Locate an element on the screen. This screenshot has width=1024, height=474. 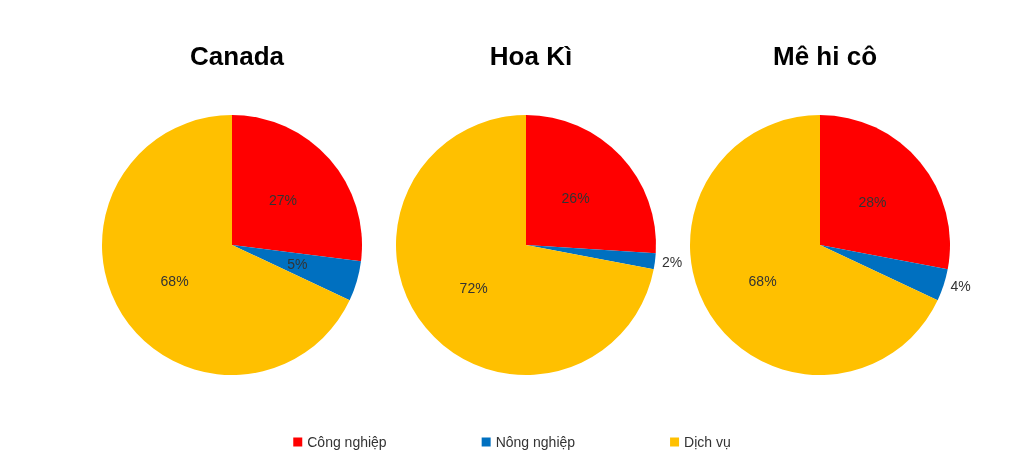
data-label: 27% is located at coordinates (283, 200).